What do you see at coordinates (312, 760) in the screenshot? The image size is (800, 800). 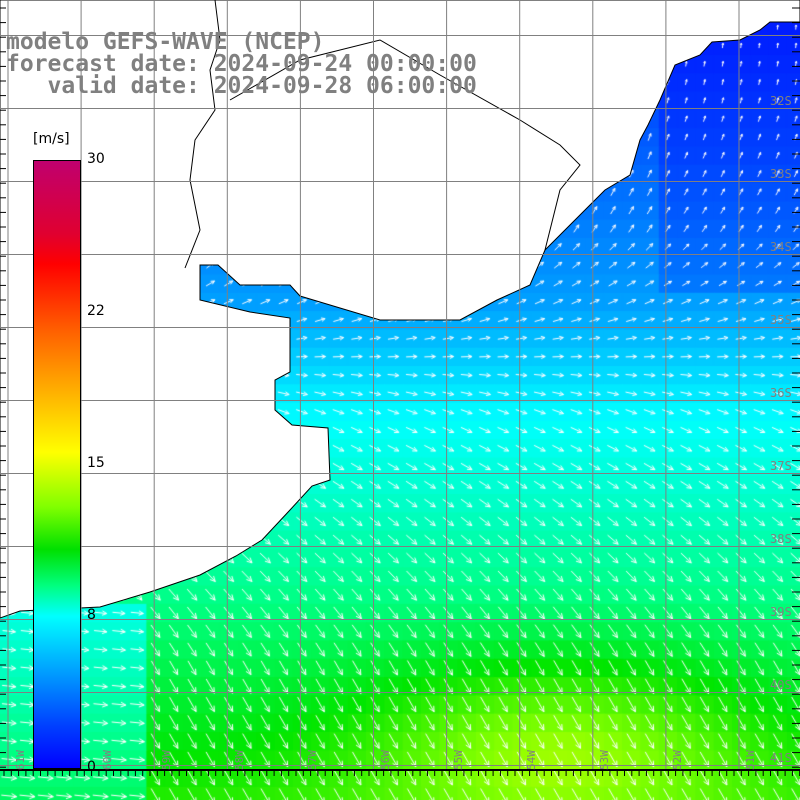 I see `longitude-label: 57W` at bounding box center [312, 760].